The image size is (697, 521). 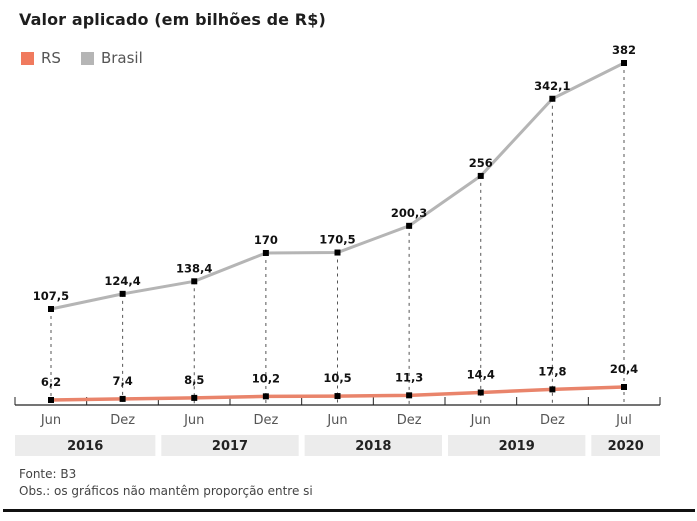 I want to click on data-label-rs: 17,8, so click(x=552, y=371).